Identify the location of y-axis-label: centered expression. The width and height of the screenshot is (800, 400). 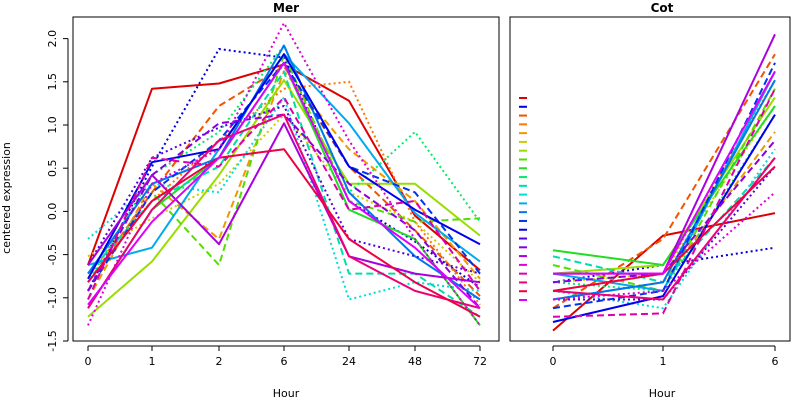
(6, 198).